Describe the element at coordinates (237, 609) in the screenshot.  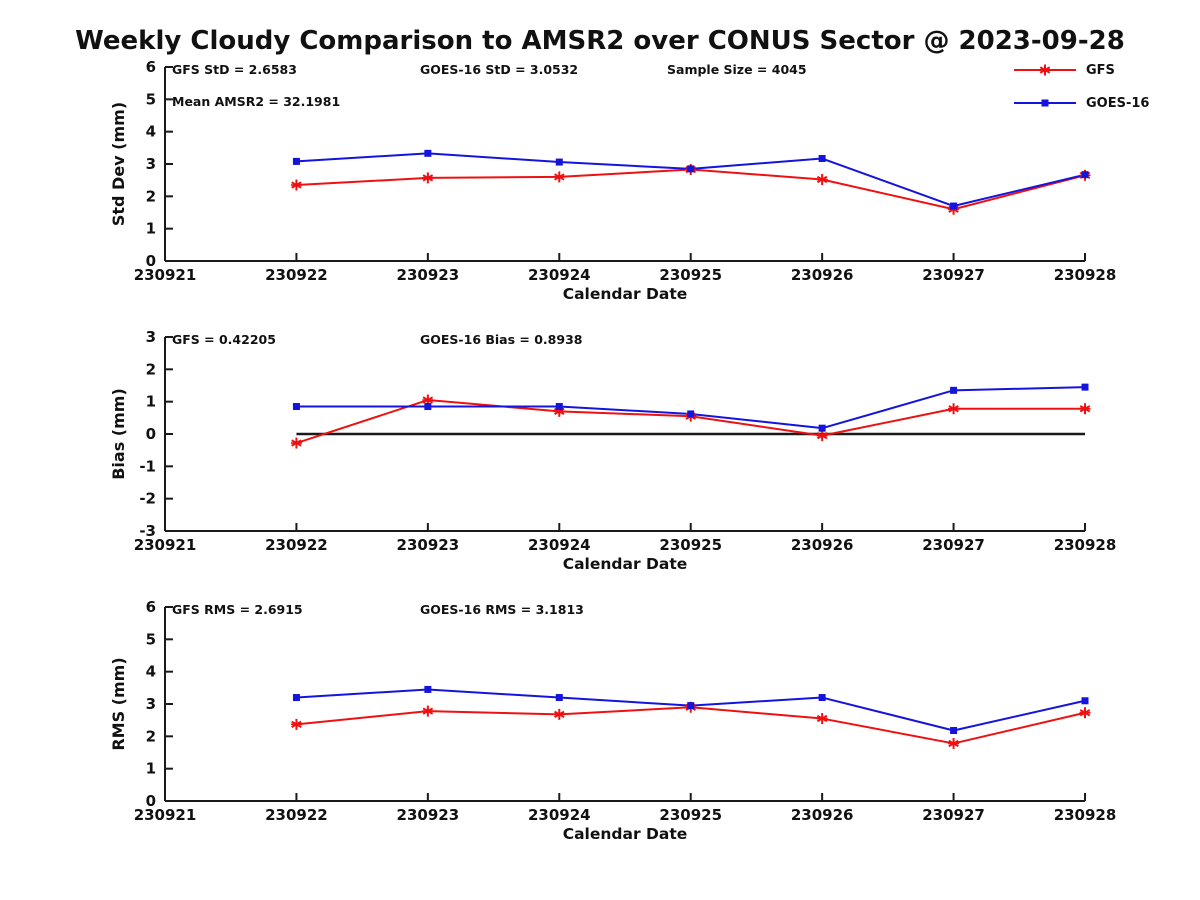
I see `stat-annotation: GFS RMS = 2.6915` at that location.